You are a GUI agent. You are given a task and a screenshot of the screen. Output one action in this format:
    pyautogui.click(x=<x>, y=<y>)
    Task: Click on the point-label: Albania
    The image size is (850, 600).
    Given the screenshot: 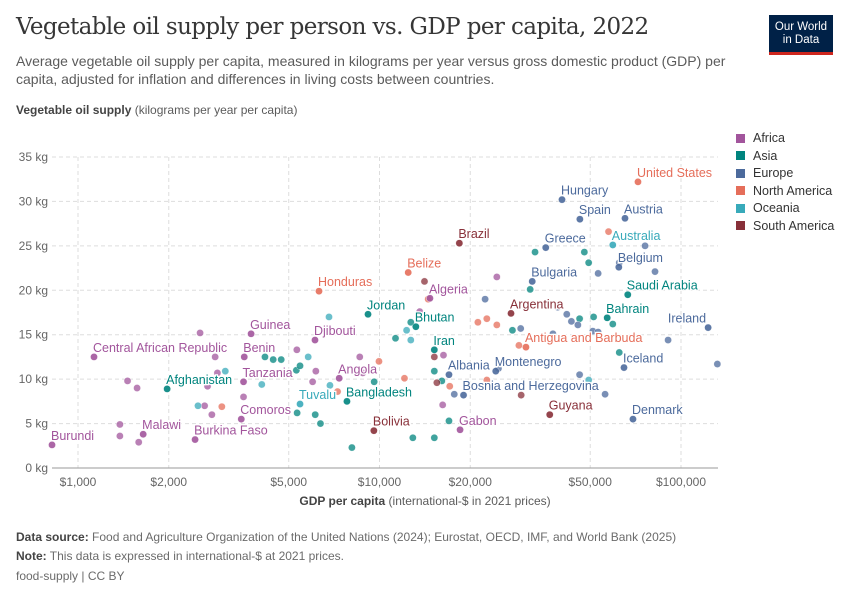 What is the action you would take?
    pyautogui.click(x=469, y=366)
    